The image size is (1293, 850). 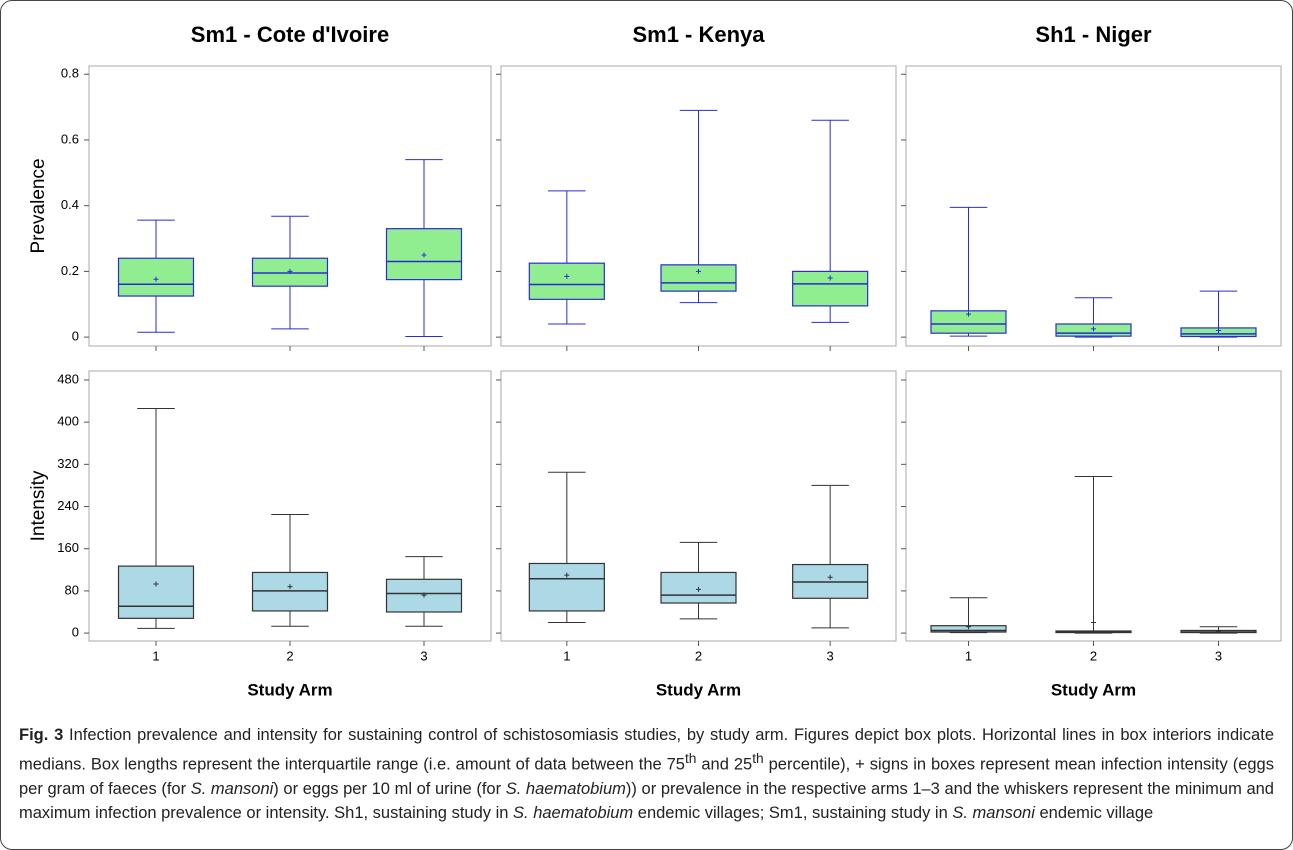 I want to click on y-tick-label: 0.4, so click(x=70, y=204).